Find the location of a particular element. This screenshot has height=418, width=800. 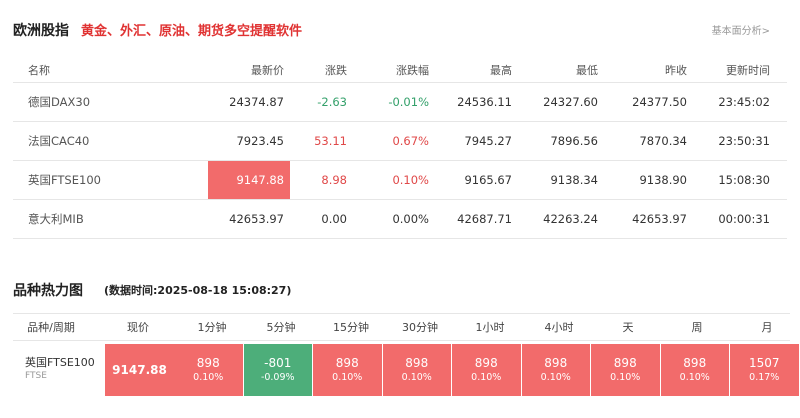

heat-cell-pct: -0.09% is located at coordinates (277, 377).